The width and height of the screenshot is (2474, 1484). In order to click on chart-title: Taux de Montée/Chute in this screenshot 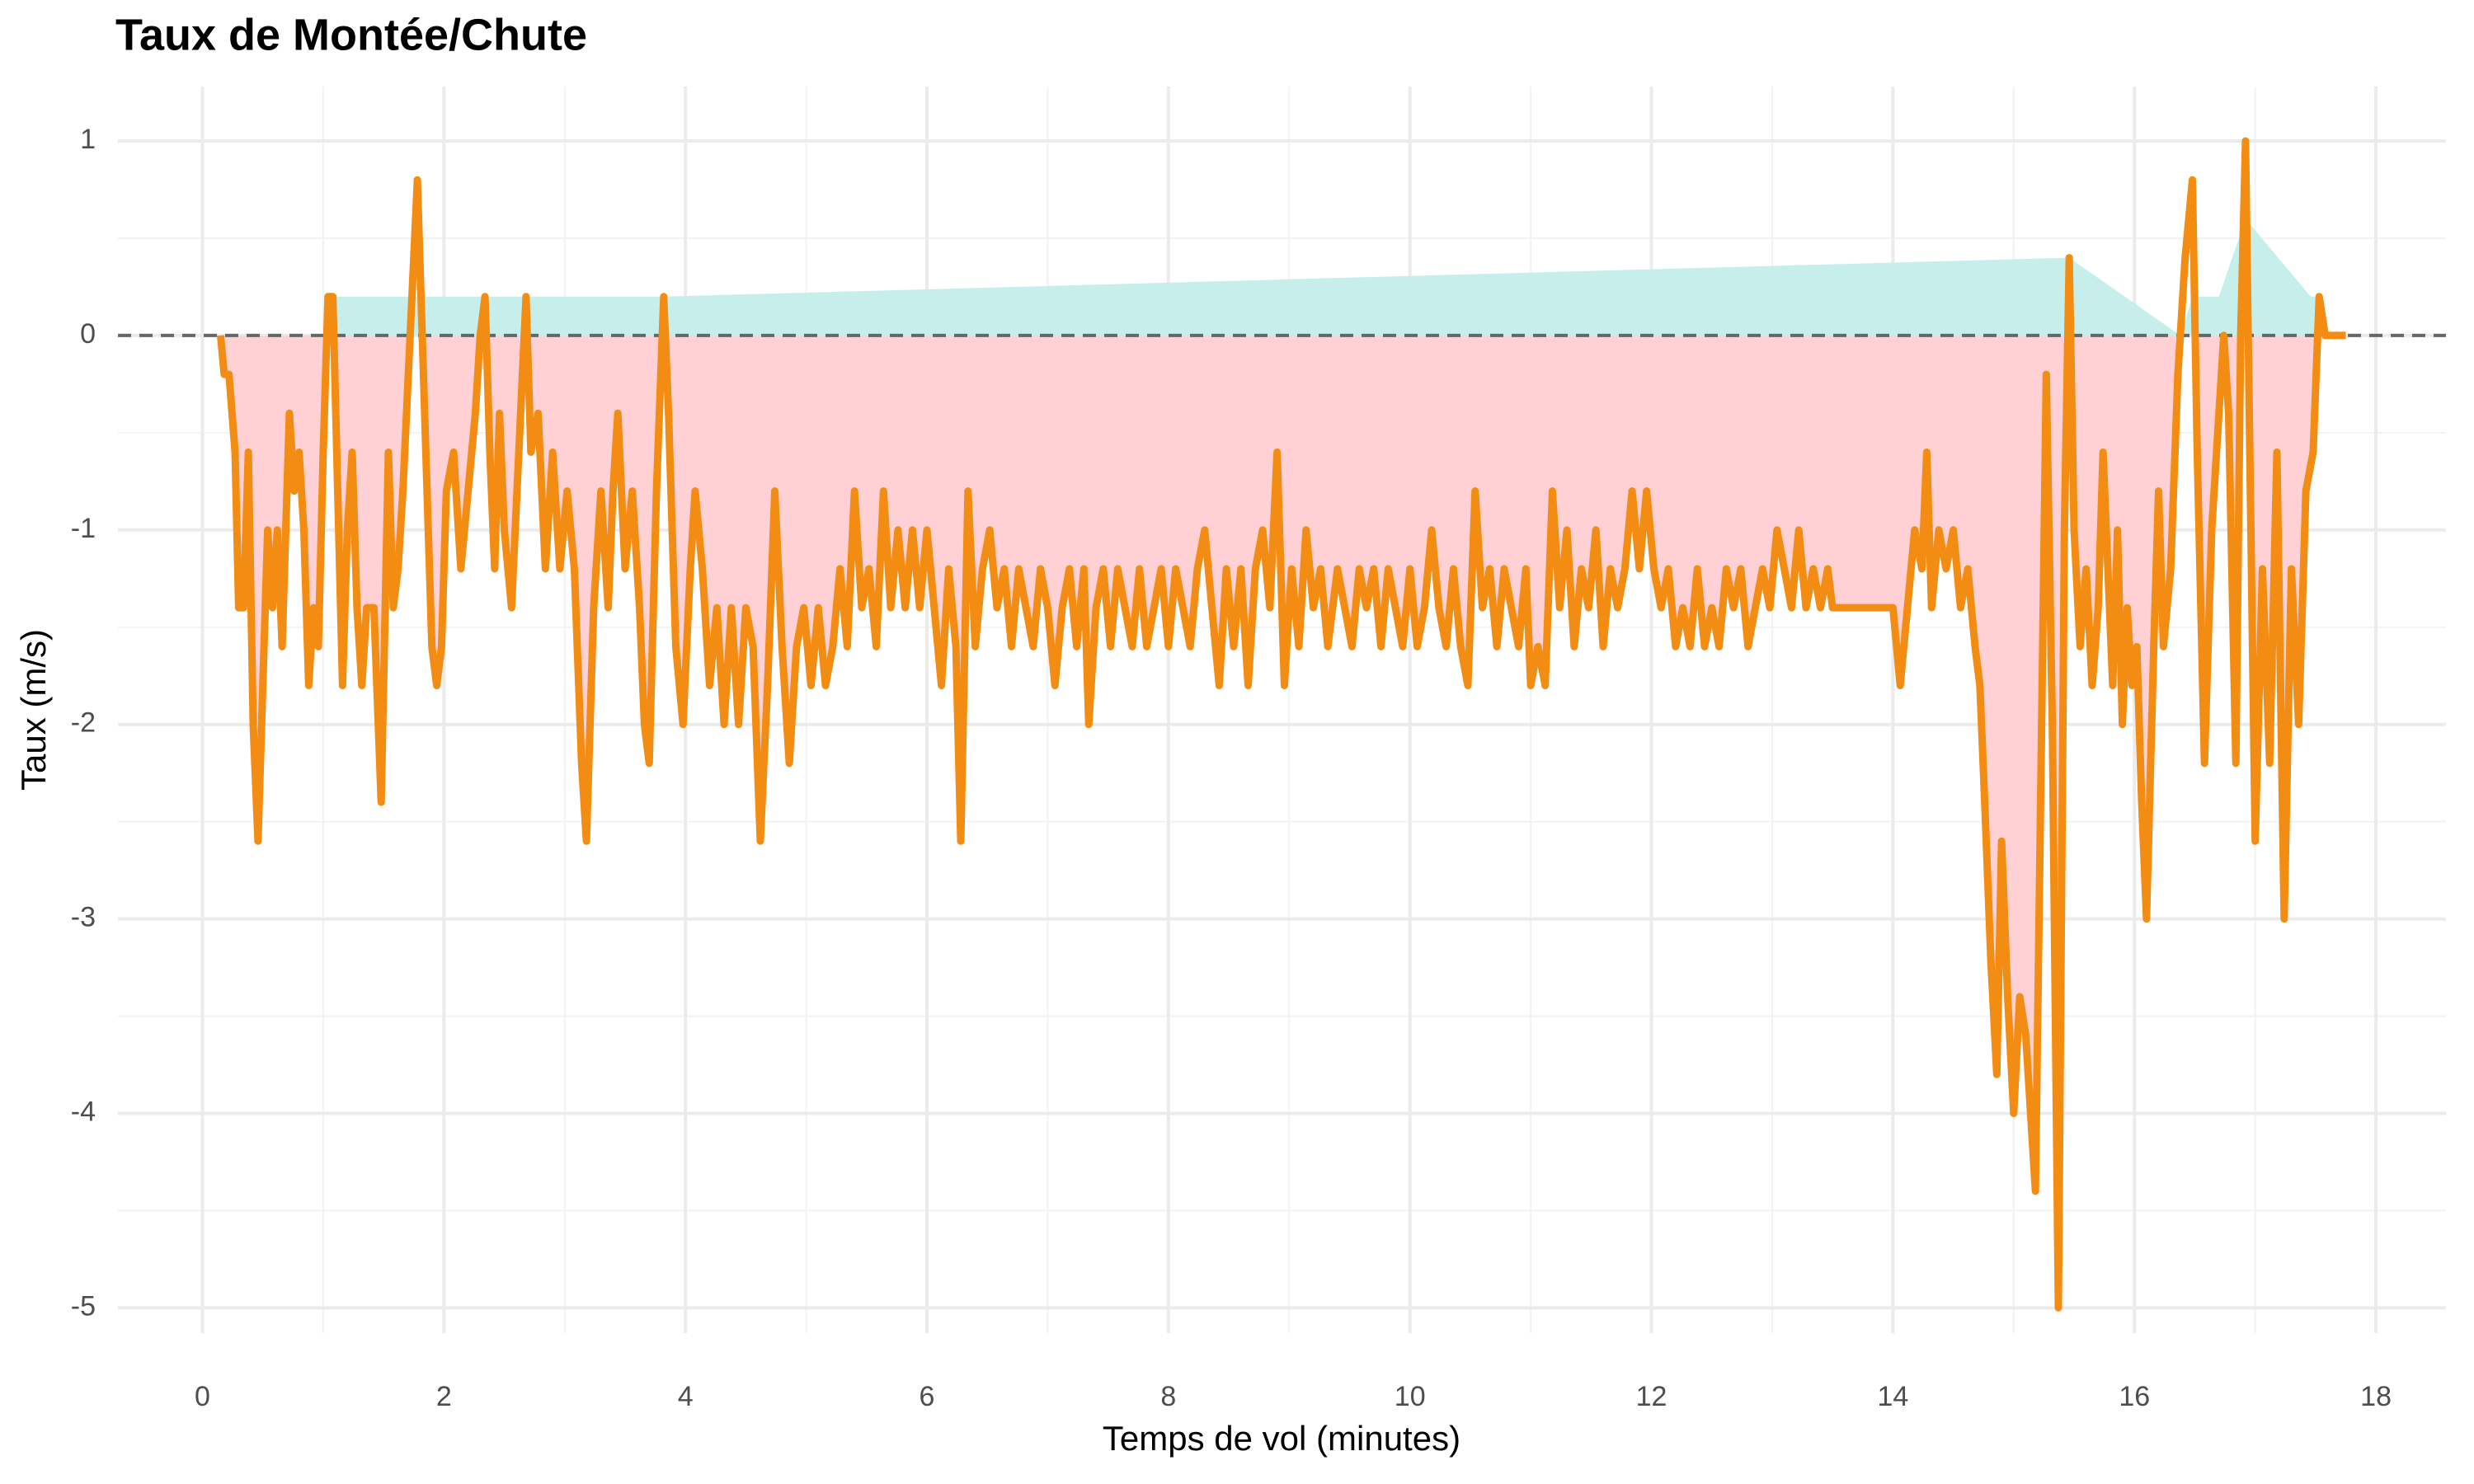, I will do `click(351, 34)`.